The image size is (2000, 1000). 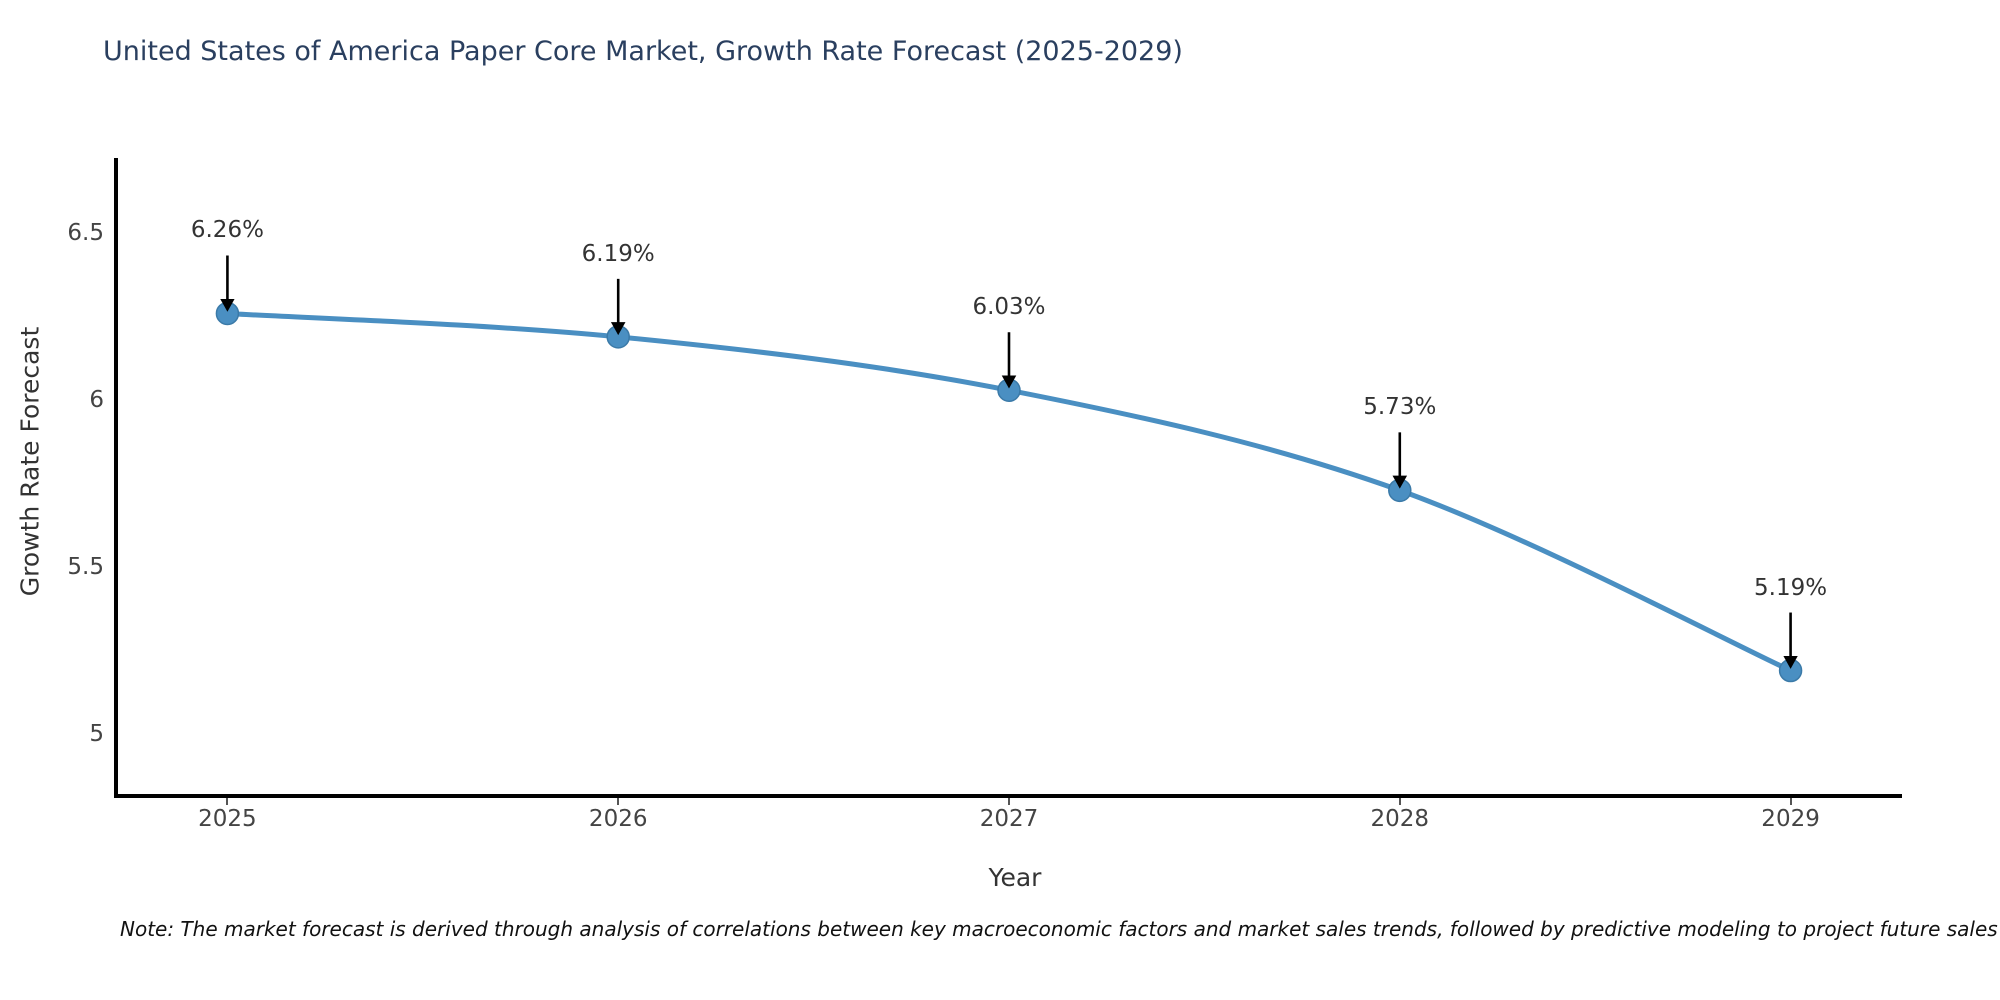 What do you see at coordinates (1790, 819) in the screenshot?
I see `x-tick-label: 2029` at bounding box center [1790, 819].